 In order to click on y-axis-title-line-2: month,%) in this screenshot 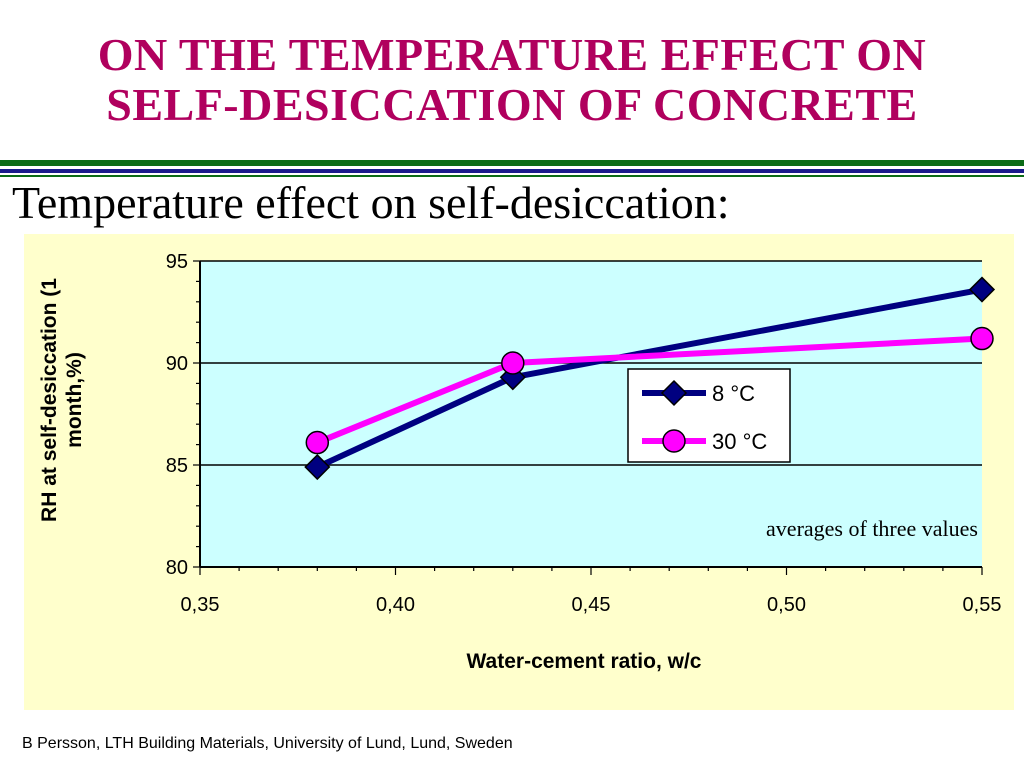, I will do `click(74, 400)`.